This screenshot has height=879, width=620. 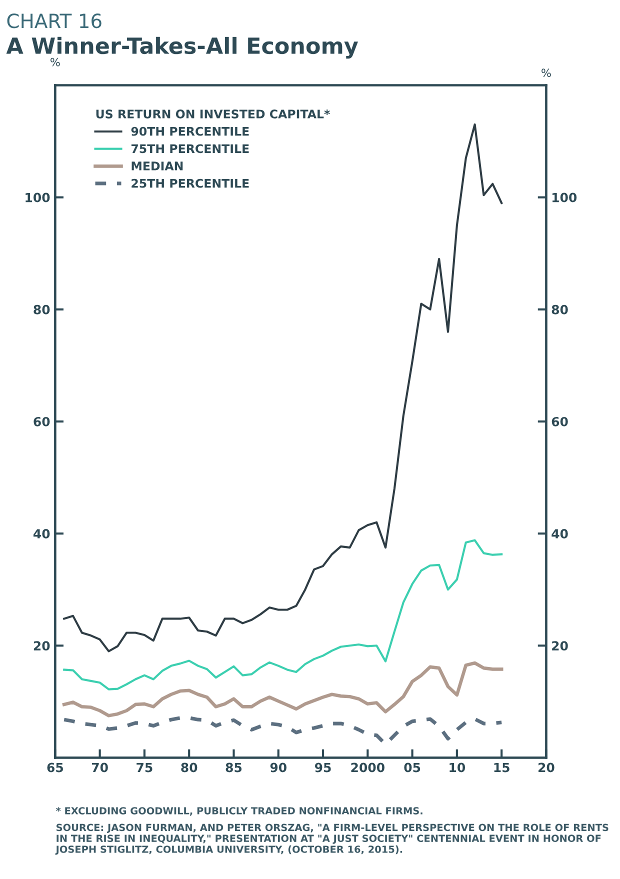 What do you see at coordinates (38, 197) in the screenshot?
I see `y-tick-label: 100` at bounding box center [38, 197].